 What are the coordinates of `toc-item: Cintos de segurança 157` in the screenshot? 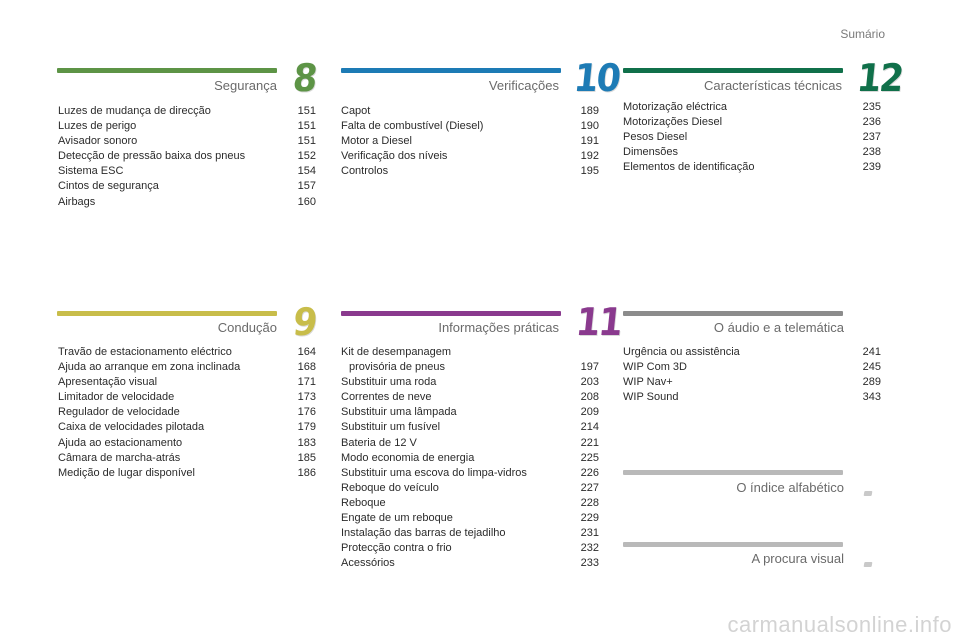 It's located at (187, 186).